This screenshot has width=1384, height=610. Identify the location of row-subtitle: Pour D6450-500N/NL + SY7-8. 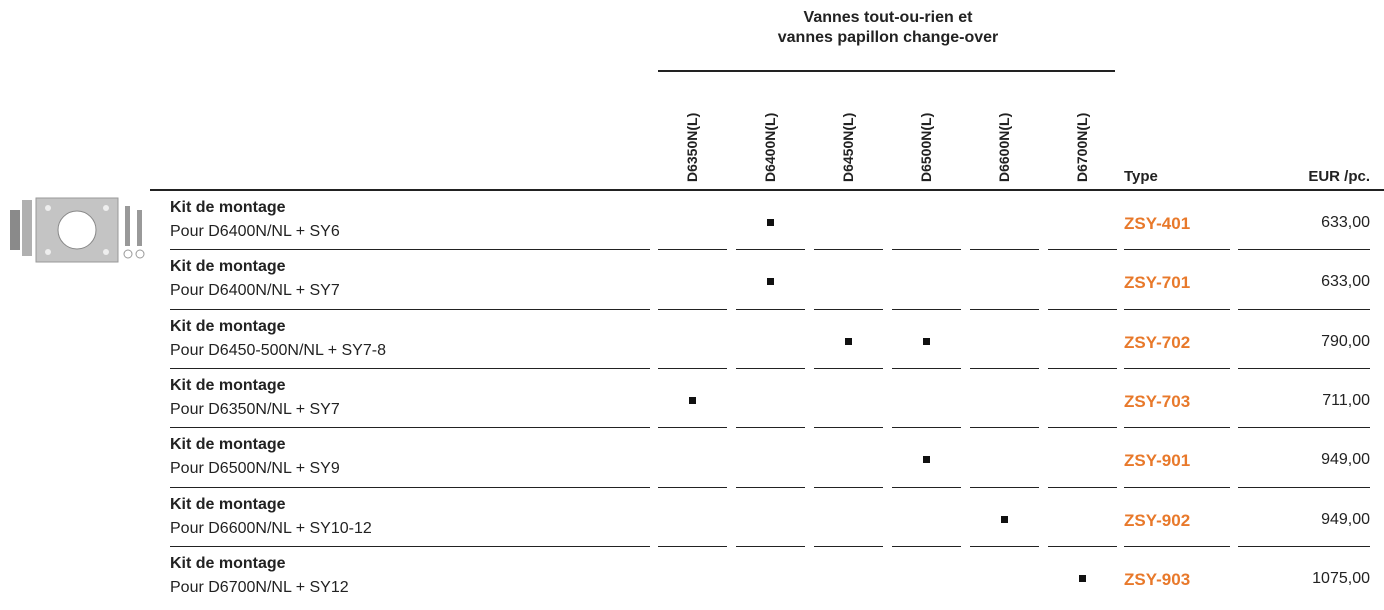
(278, 350).